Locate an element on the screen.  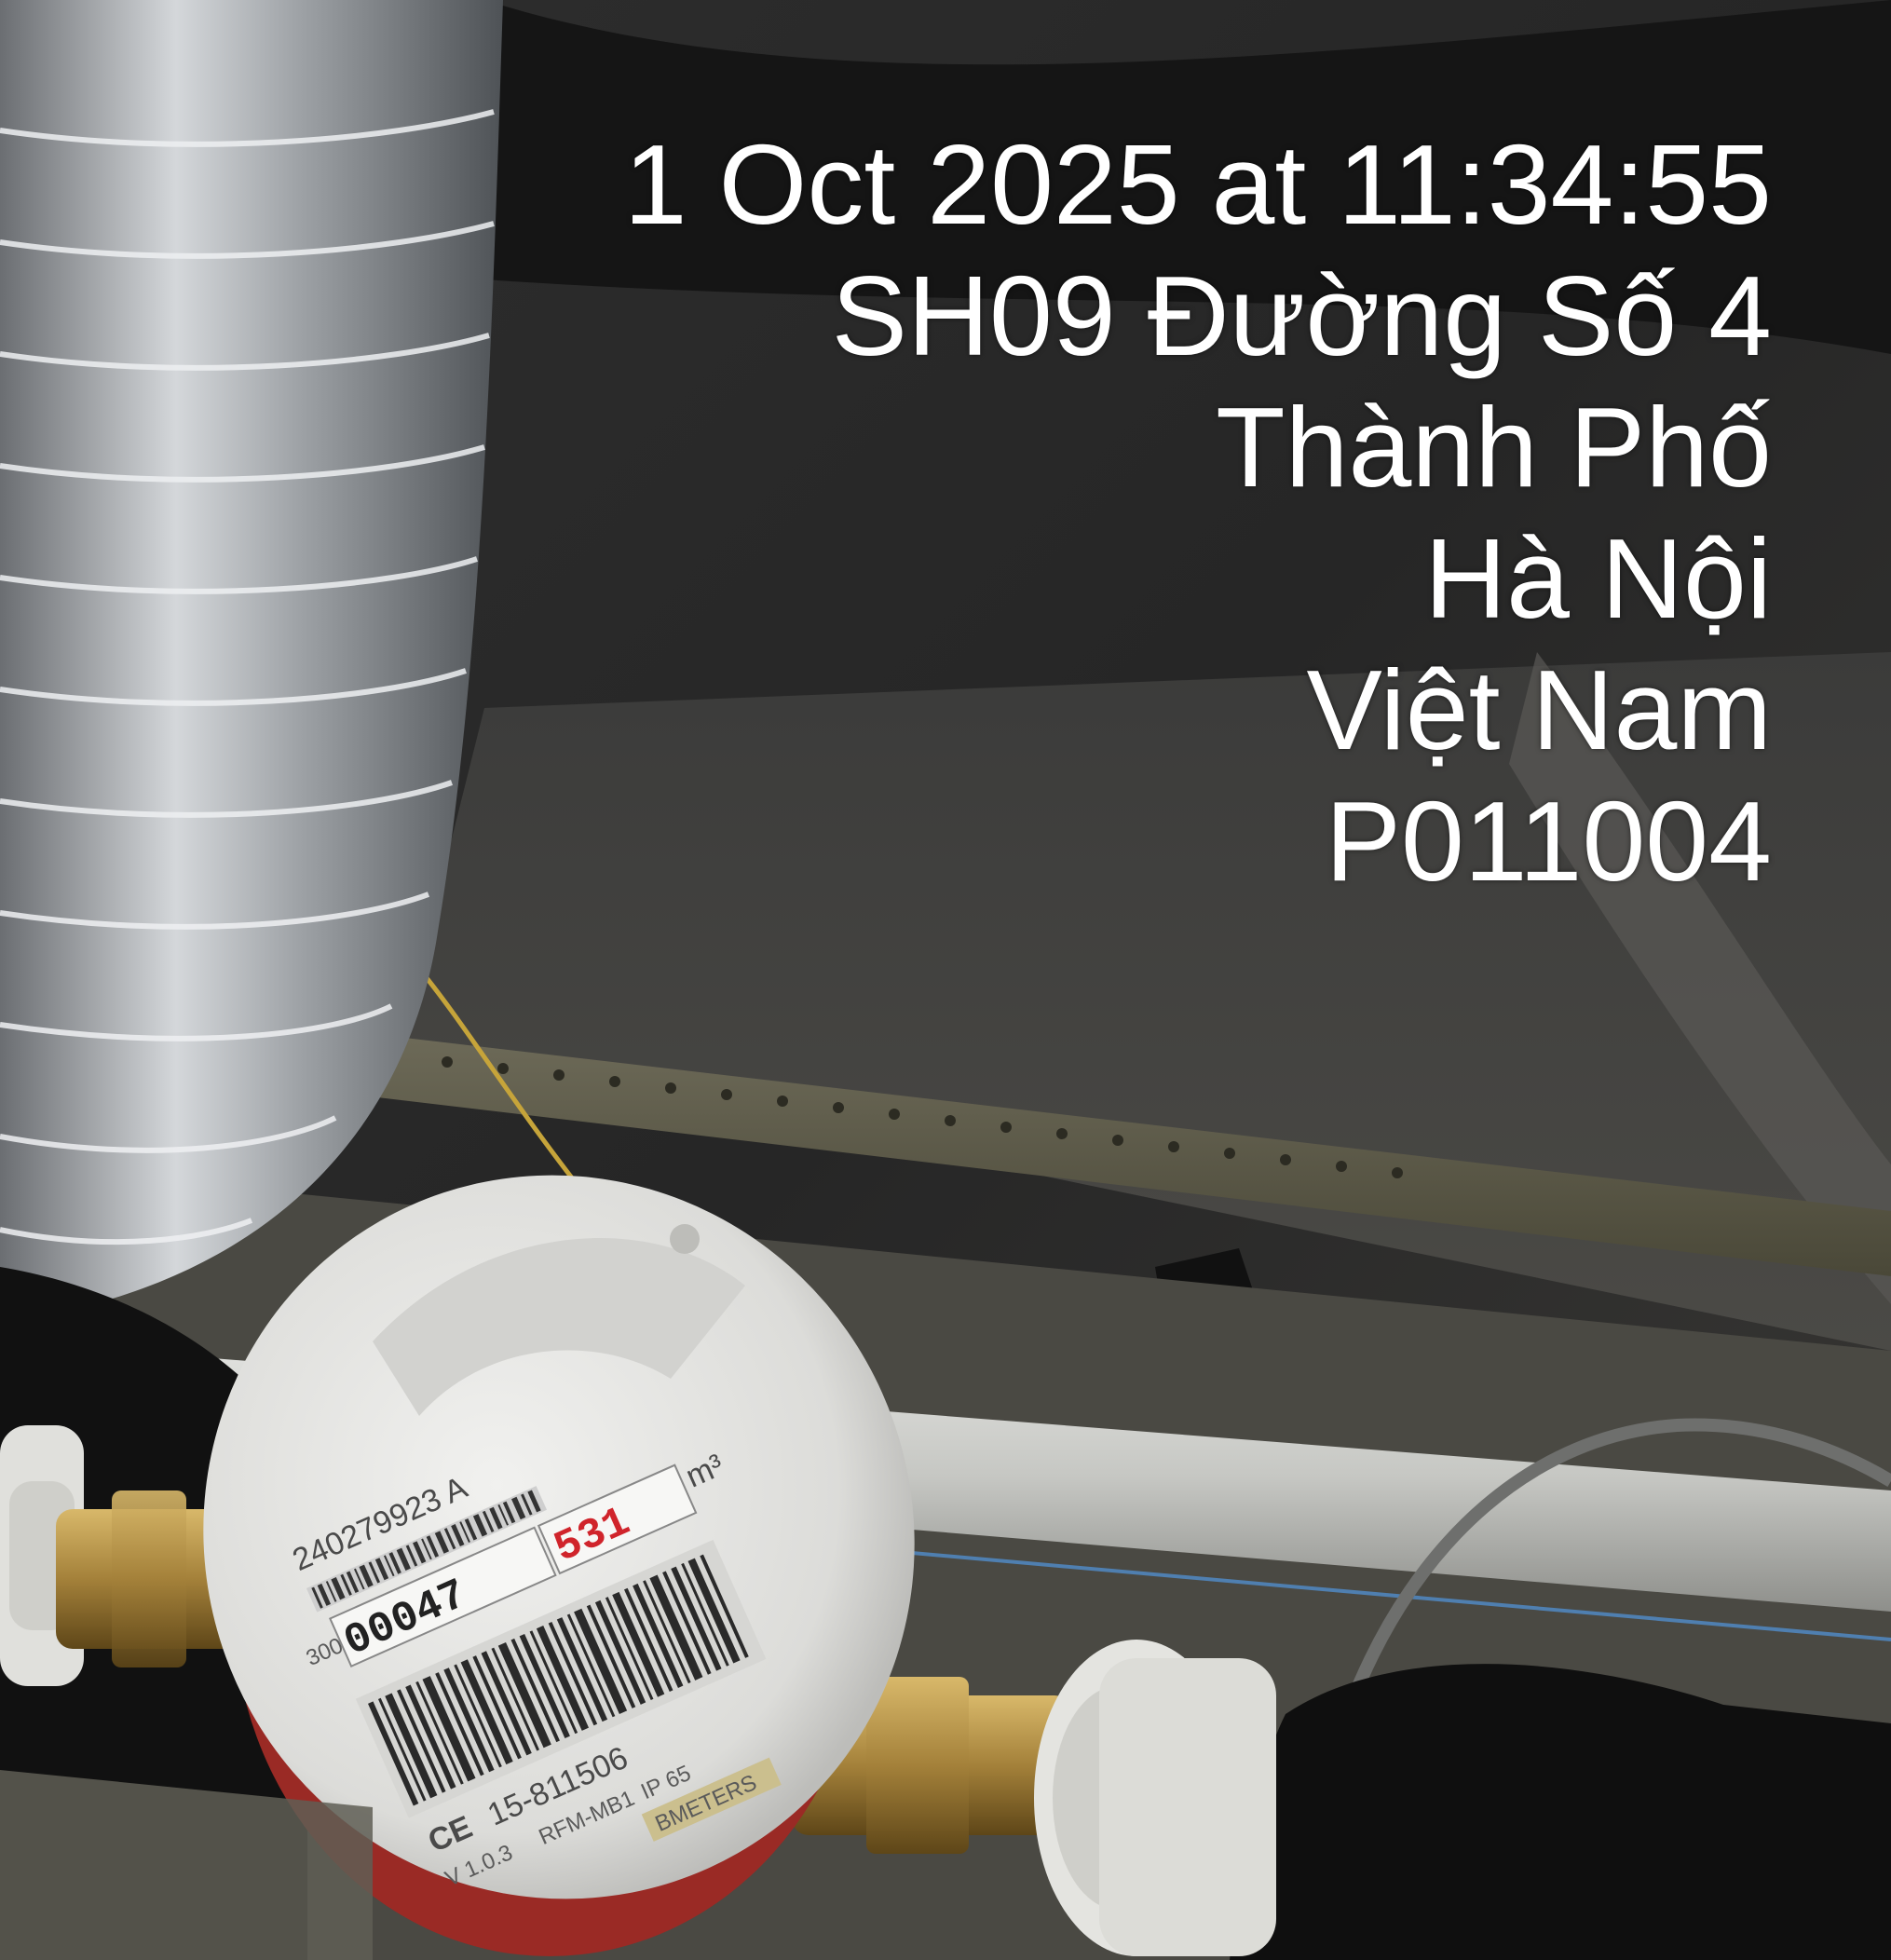
stamp-code: P011004 is located at coordinates (1548, 841).